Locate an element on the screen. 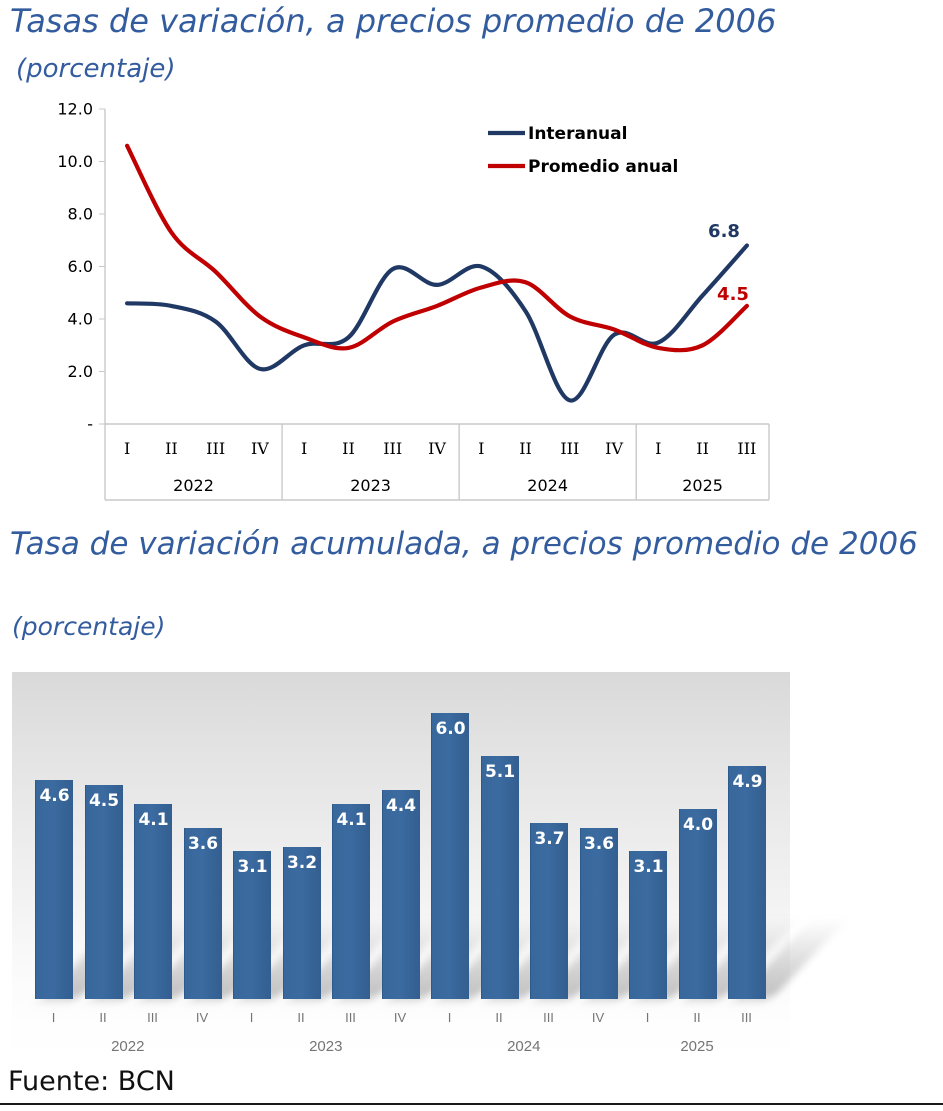  bar-value-label: 4.5 is located at coordinates (104, 800).